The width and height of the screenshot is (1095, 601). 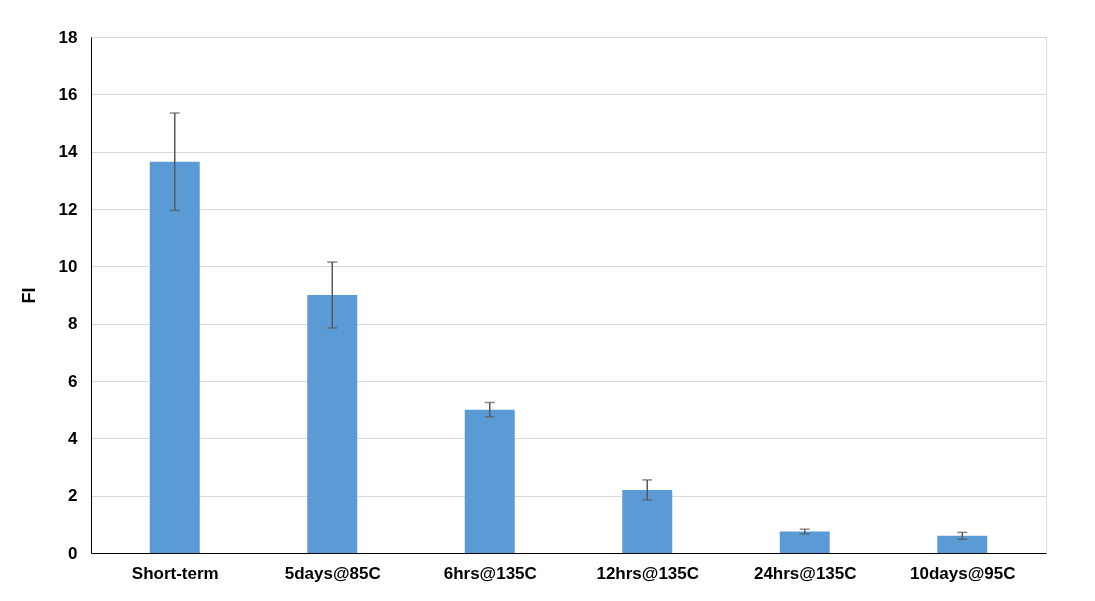 What do you see at coordinates (73, 438) in the screenshot?
I see `y-tick-label: 4` at bounding box center [73, 438].